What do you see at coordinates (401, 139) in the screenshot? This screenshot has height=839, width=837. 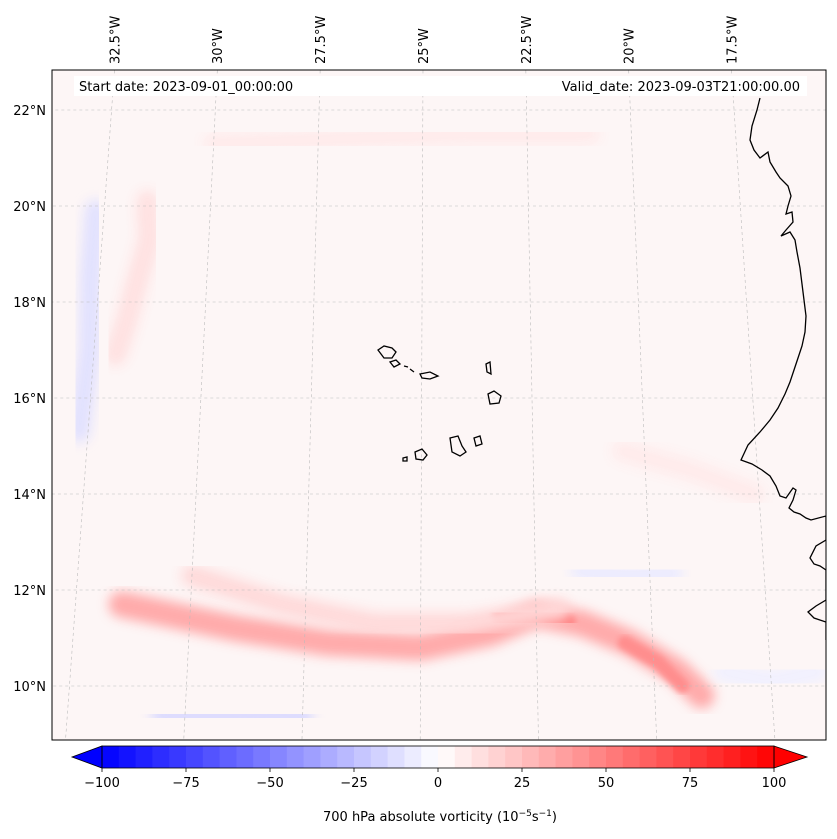 I see `vorticity-north-patch` at bounding box center [401, 139].